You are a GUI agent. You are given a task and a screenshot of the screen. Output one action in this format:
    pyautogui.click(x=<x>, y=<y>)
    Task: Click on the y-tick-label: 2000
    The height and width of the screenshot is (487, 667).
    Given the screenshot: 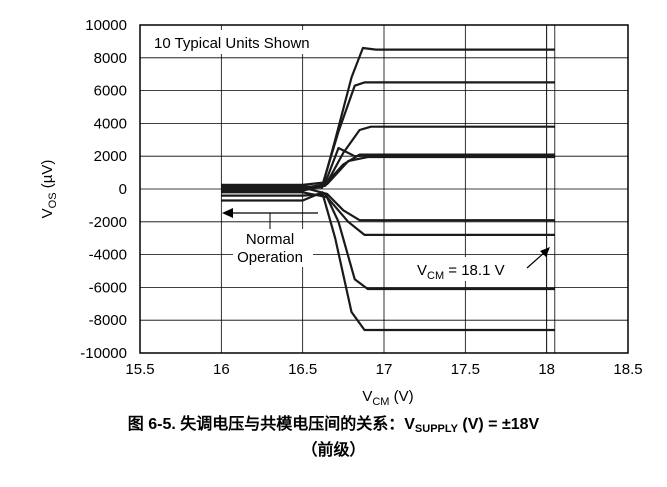 What is the action you would take?
    pyautogui.click(x=110, y=156)
    